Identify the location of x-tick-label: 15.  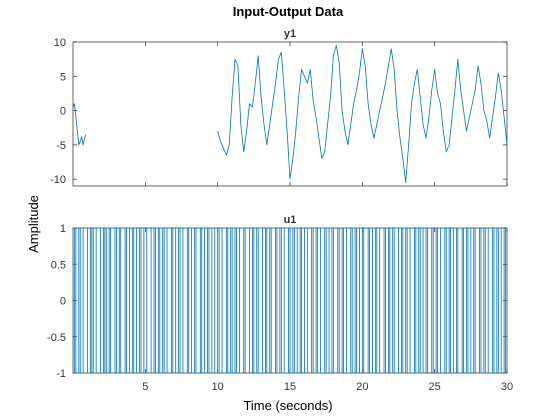
(290, 387).